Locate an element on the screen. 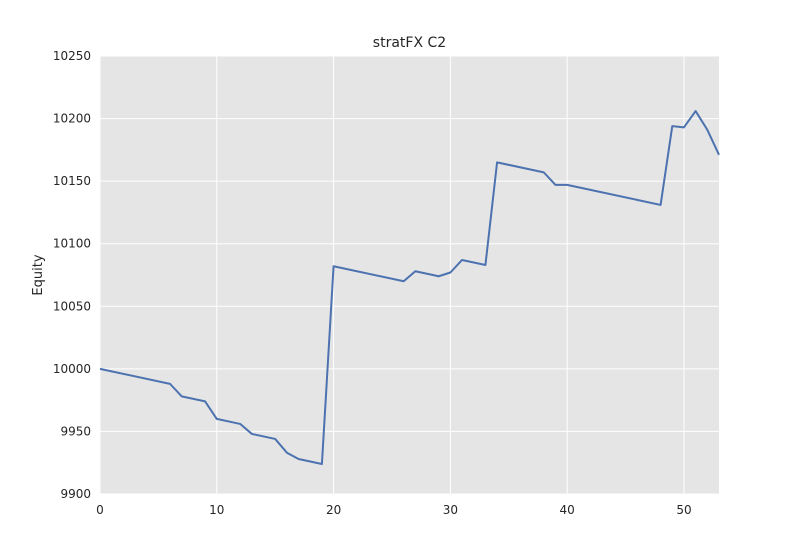 Image resolution: width=800 pixels, height=550 pixels. x-tick-label: 0 is located at coordinates (100, 510).